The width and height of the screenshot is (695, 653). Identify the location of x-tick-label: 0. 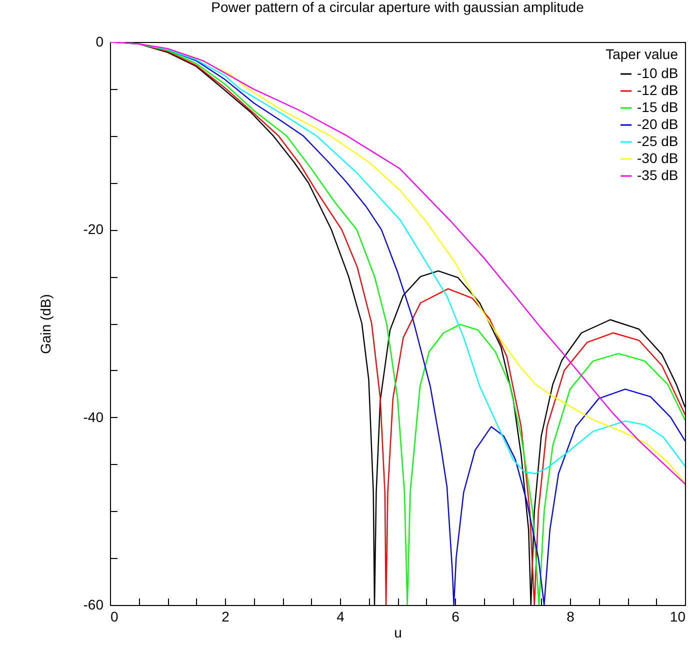
(114, 616).